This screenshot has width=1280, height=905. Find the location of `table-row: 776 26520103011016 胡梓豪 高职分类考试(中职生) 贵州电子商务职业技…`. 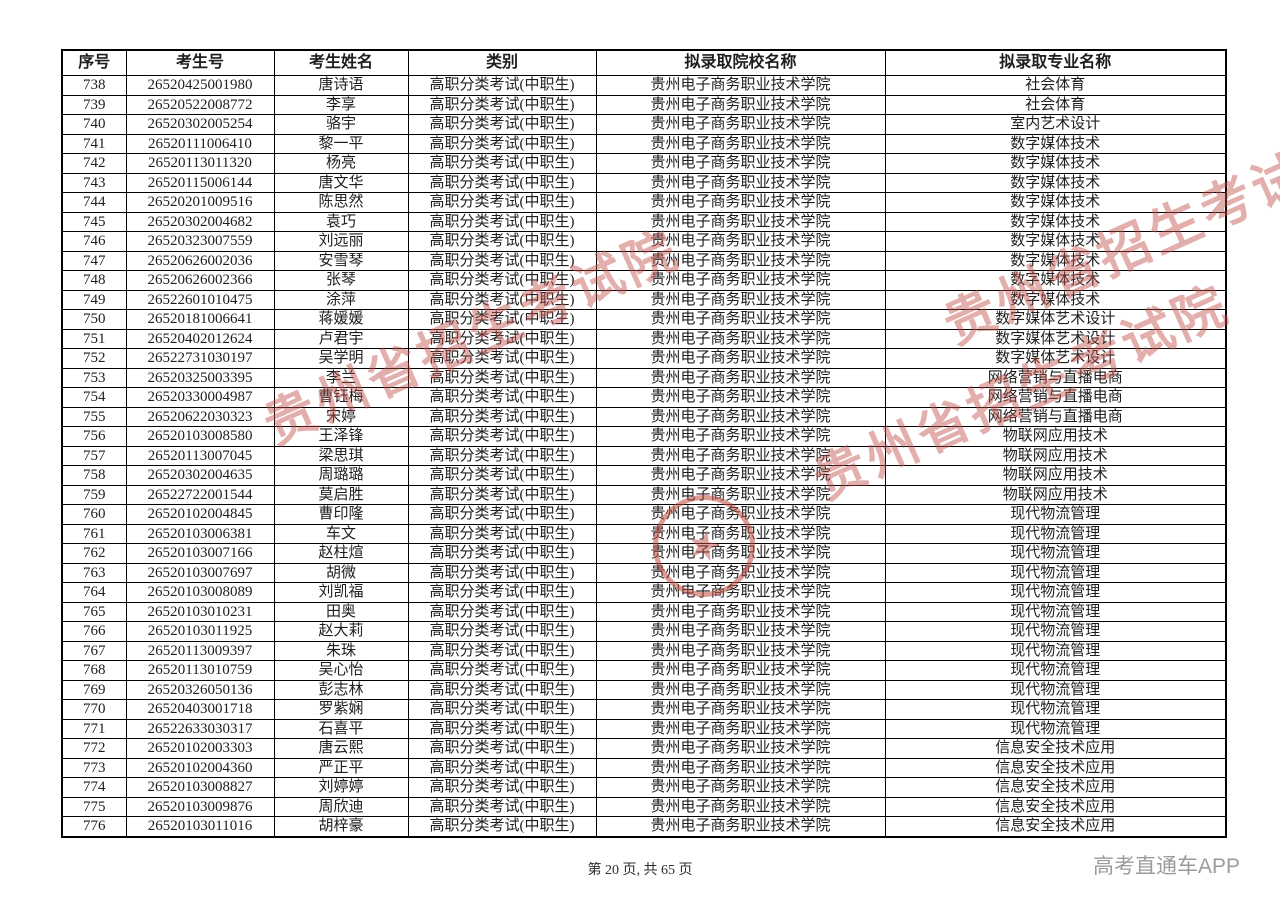

table-row: 776 26520103011016 胡梓豪 高职分类考试(中职生) 贵州电子商务职业技… is located at coordinates (644, 826).